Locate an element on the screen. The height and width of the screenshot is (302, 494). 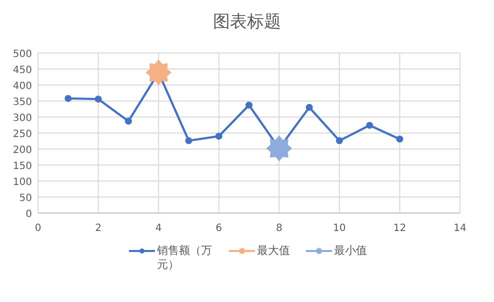
legend-label: 最小值 is located at coordinates (350, 251).